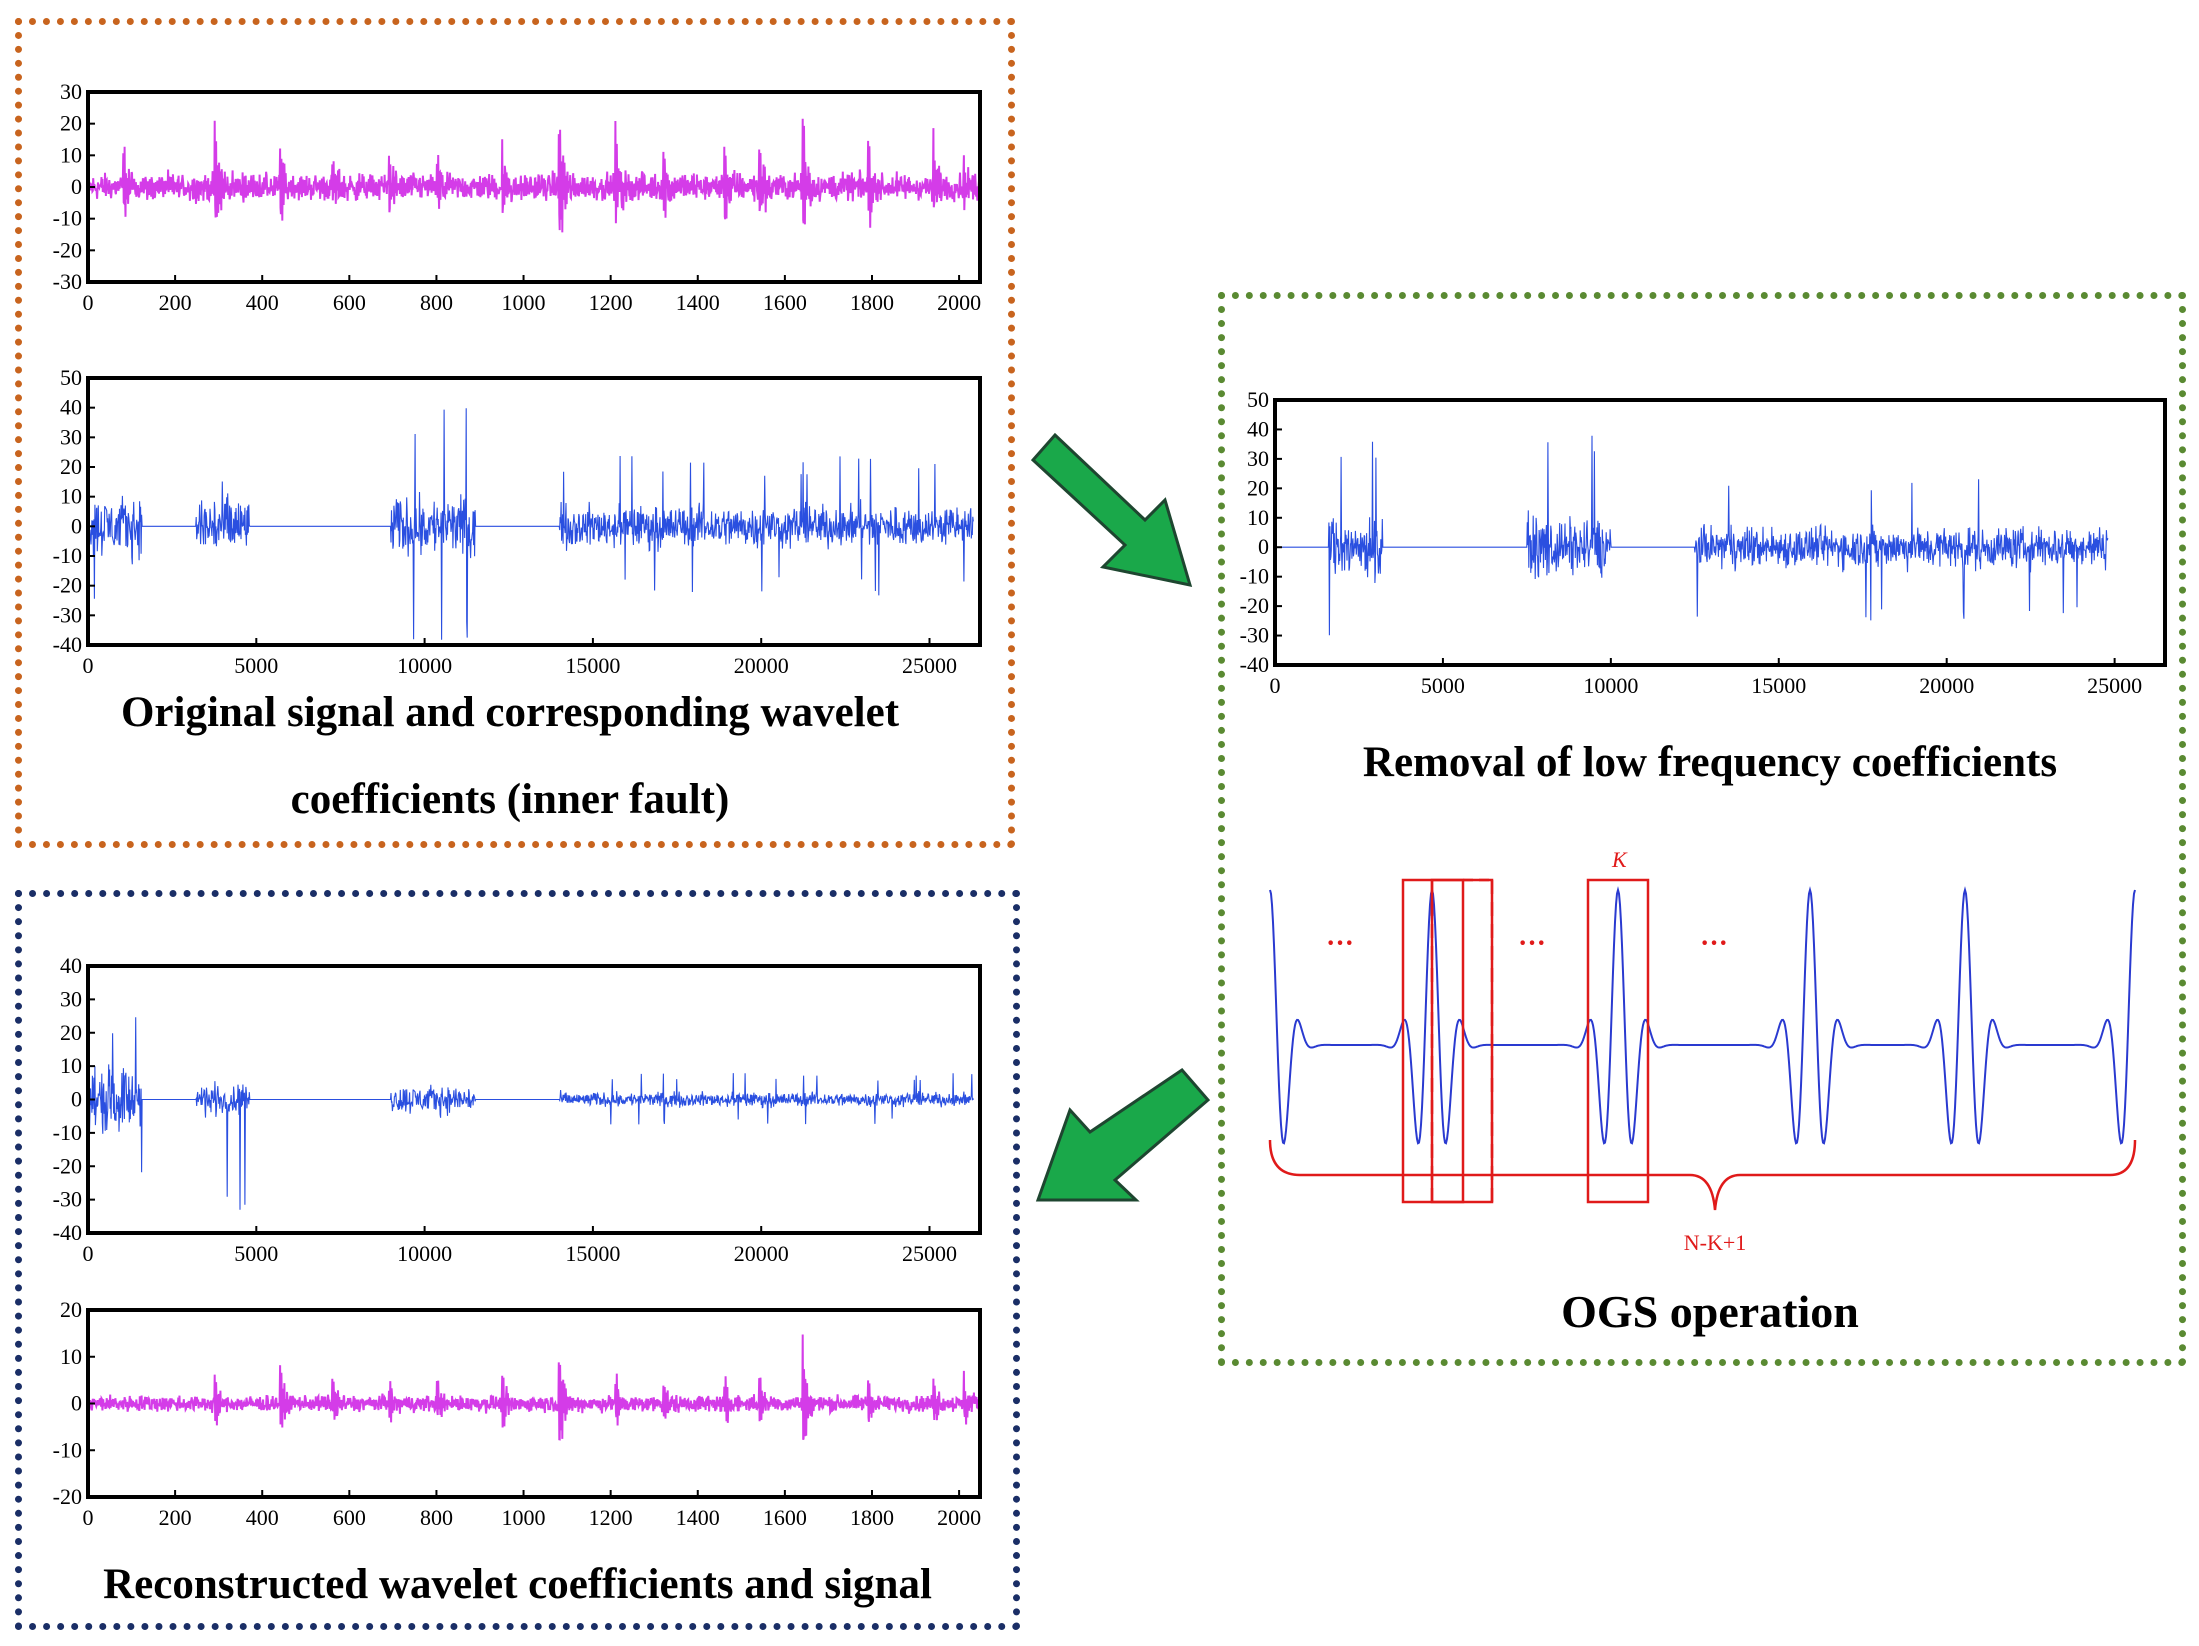  Describe the element at coordinates (1123, 1135) in the screenshot. I see `down-left-arrow-icon` at that location.